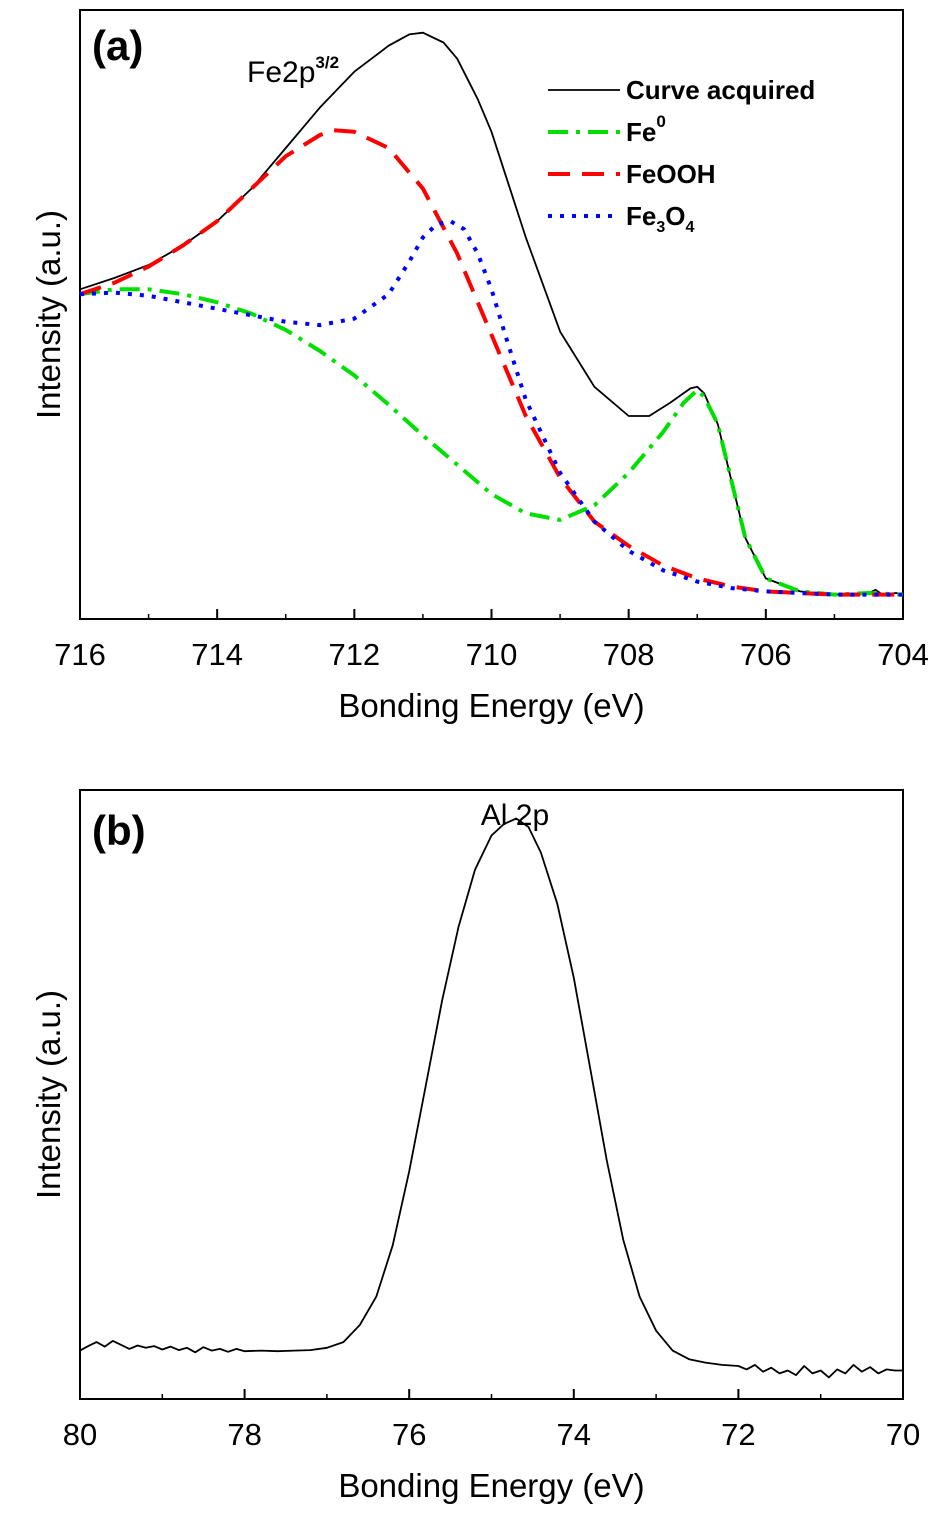 Image resolution: width=936 pixels, height=1514 pixels. Describe the element at coordinates (903, 1434) in the screenshot. I see `x-tick-label: 70` at that location.